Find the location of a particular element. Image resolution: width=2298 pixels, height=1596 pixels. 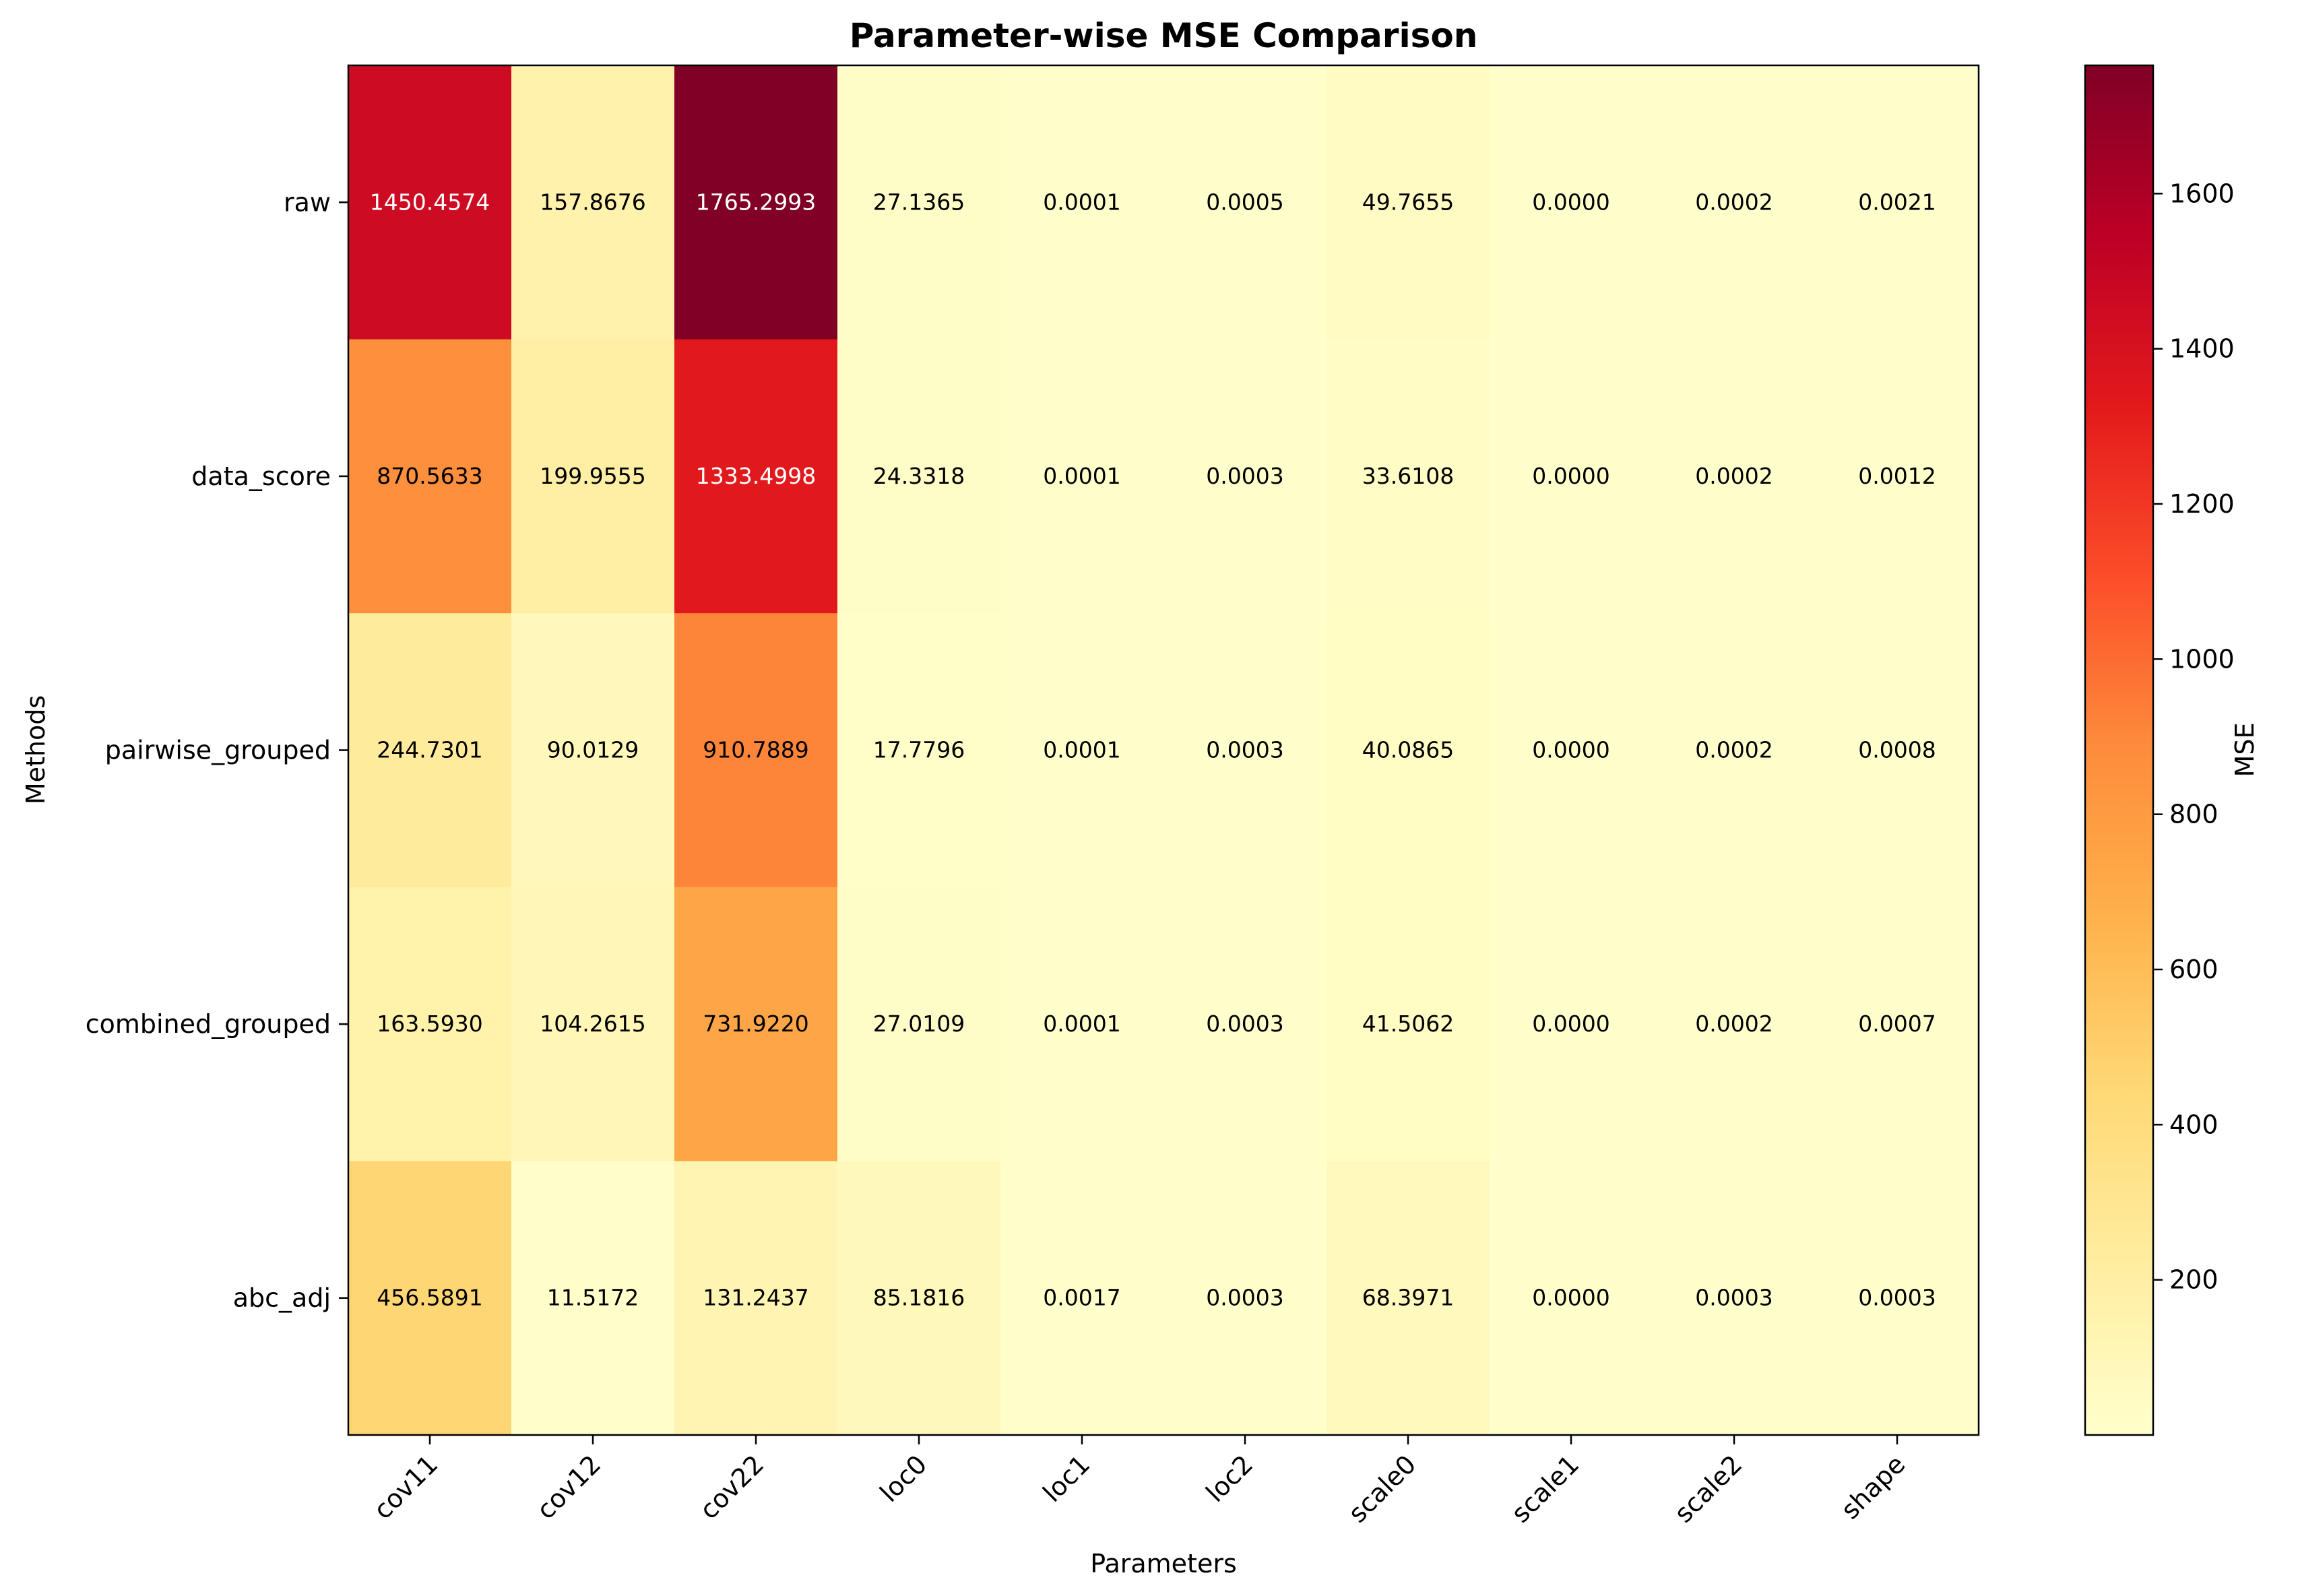

heatmap-cell-abc_adj-shape is located at coordinates (1897, 1298).